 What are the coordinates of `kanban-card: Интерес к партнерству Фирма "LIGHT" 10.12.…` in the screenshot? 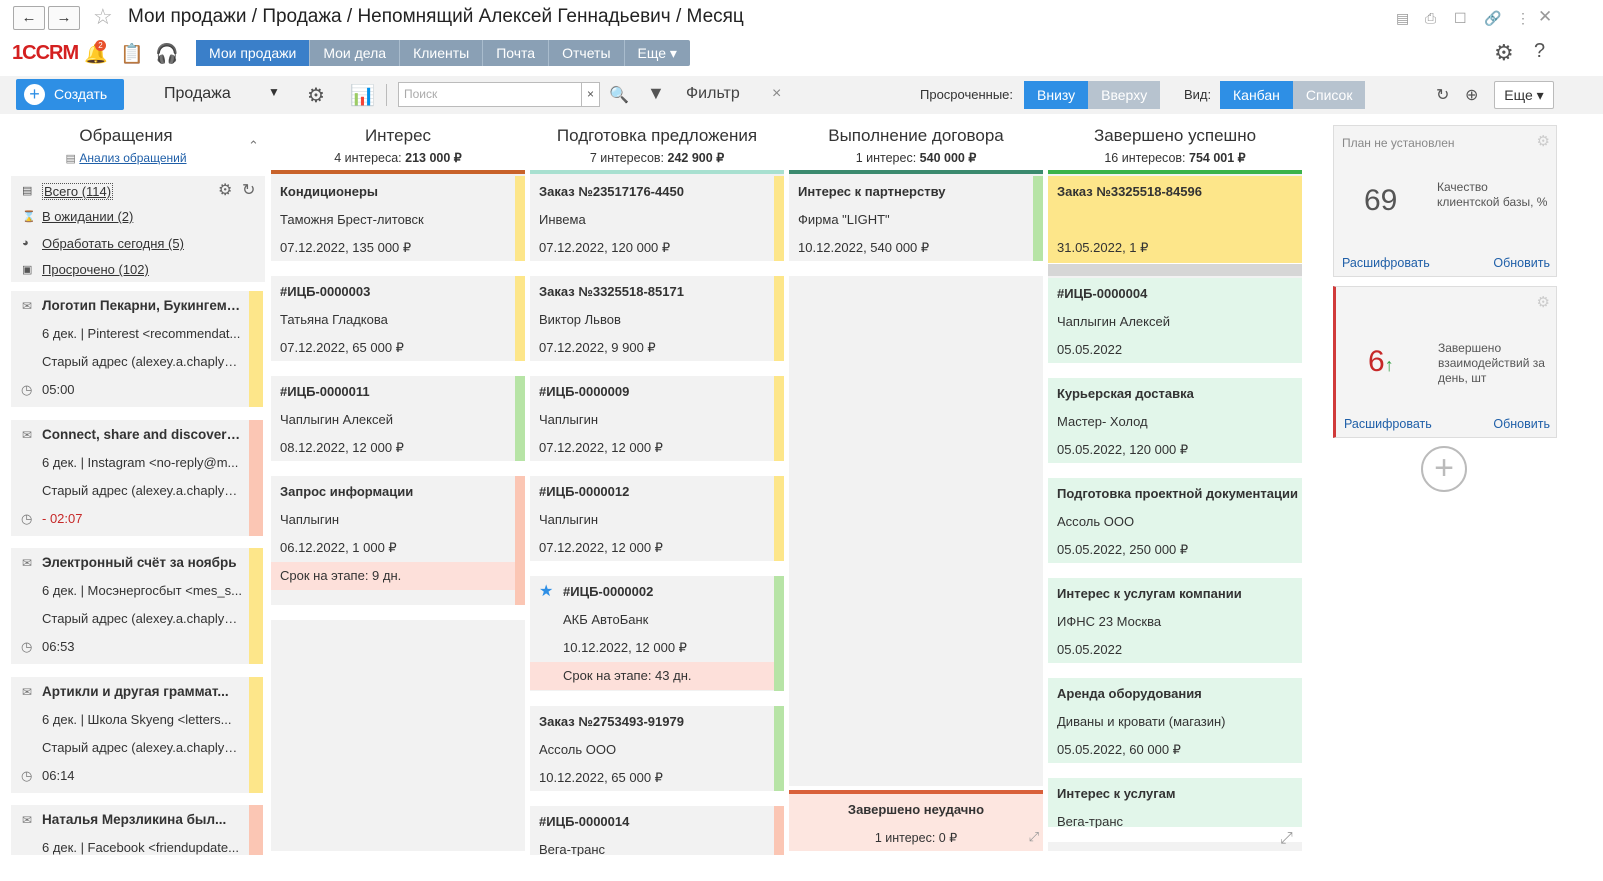 It's located at (916, 219).